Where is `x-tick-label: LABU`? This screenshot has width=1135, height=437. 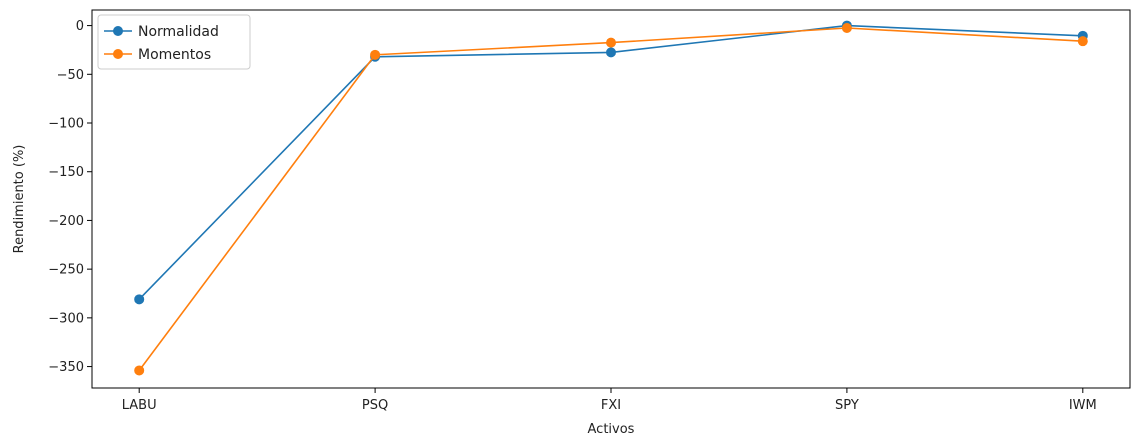
x-tick-label: LABU is located at coordinates (139, 405).